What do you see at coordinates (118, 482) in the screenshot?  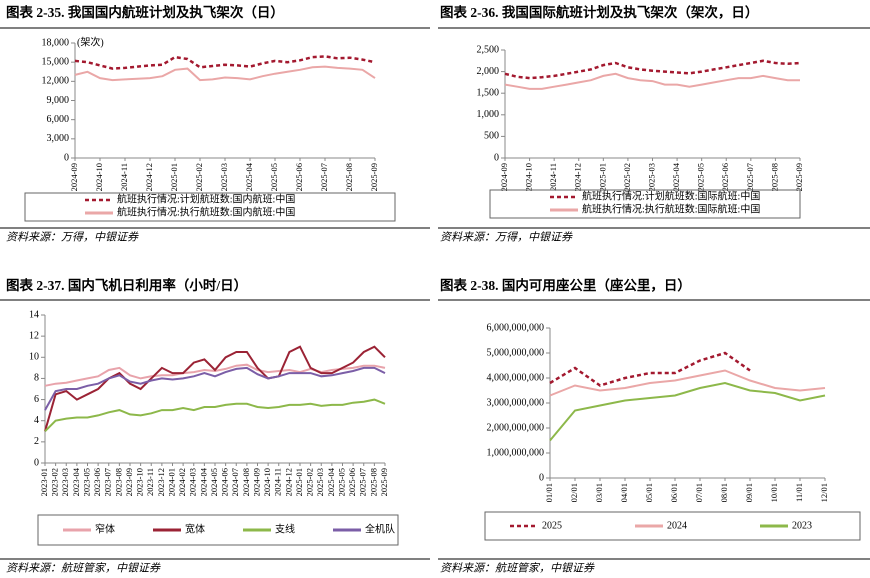 I see `x-tick-label: 2023-08` at bounding box center [118, 482].